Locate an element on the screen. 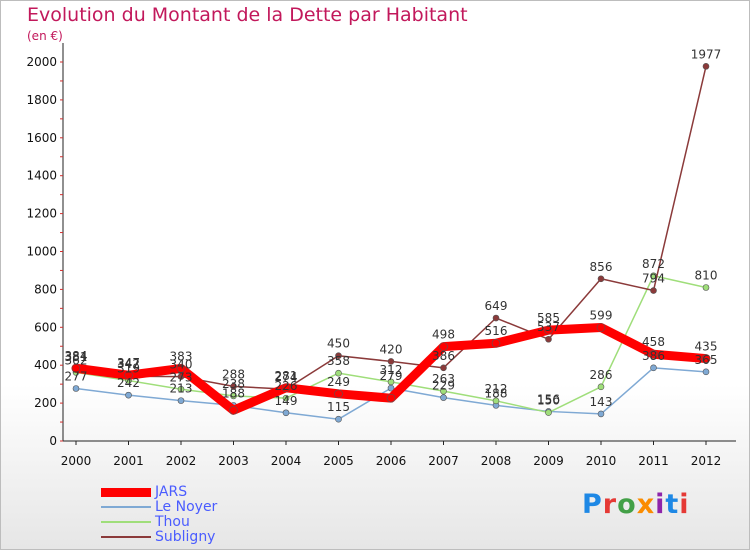 The image size is (750, 550). data-label-thou: 150 is located at coordinates (548, 401).